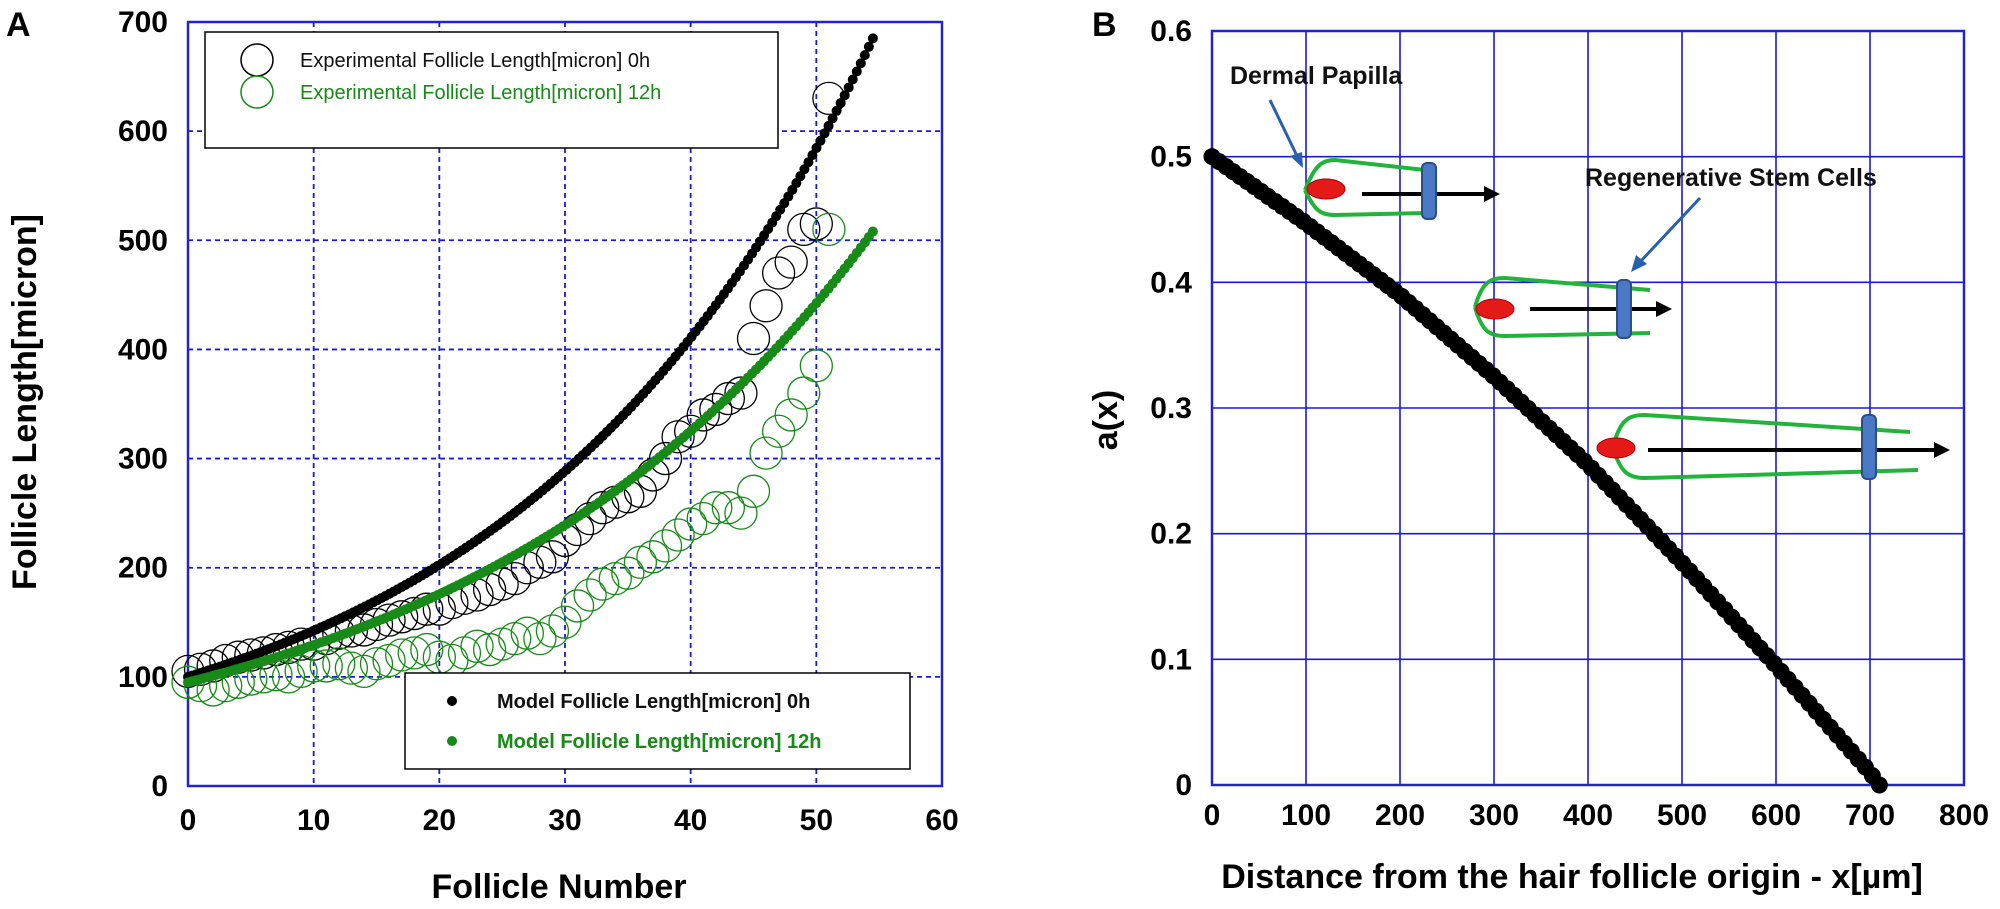  Describe the element at coordinates (143, 131) in the screenshot. I see `y-tick-label: 600` at that location.